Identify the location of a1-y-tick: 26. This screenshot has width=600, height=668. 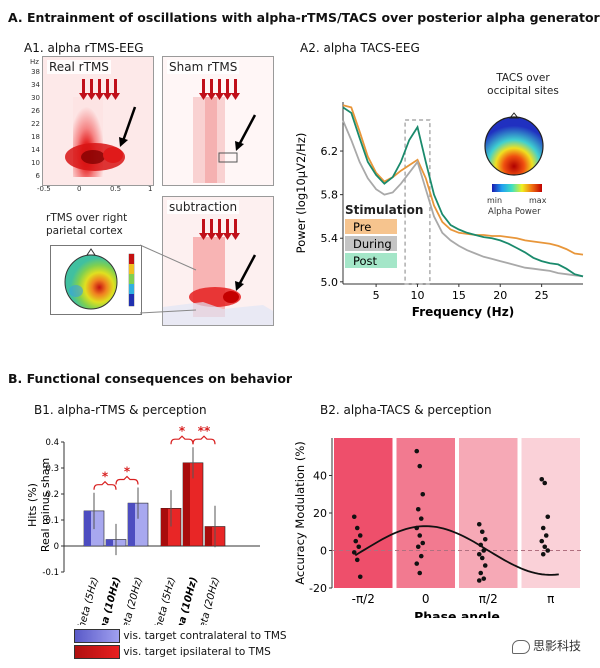
(35, 111).